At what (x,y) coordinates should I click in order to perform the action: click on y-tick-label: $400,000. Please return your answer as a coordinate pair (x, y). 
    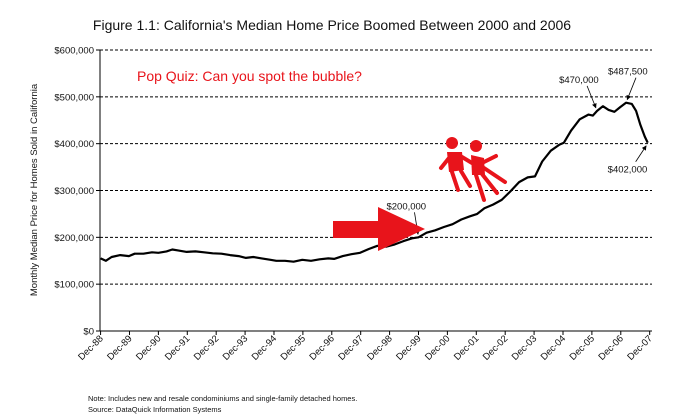
    Looking at the image, I should click on (74, 144).